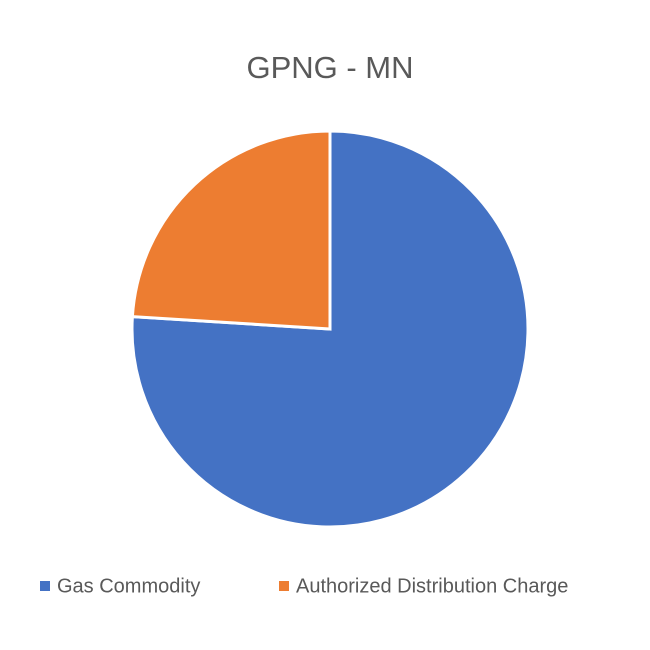 The width and height of the screenshot is (650, 650). What do you see at coordinates (329, 67) in the screenshot?
I see `chart-title: GPNG - MN` at bounding box center [329, 67].